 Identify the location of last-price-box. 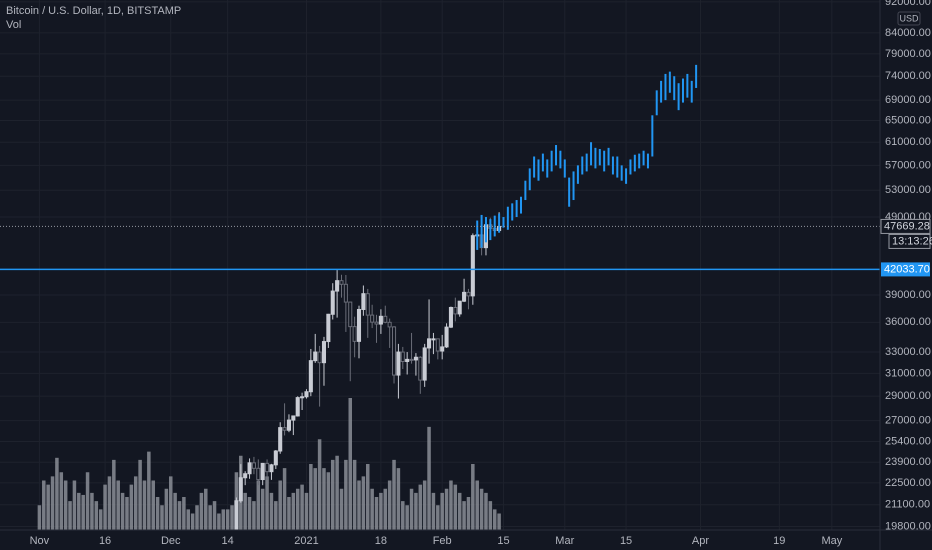
(905, 226).